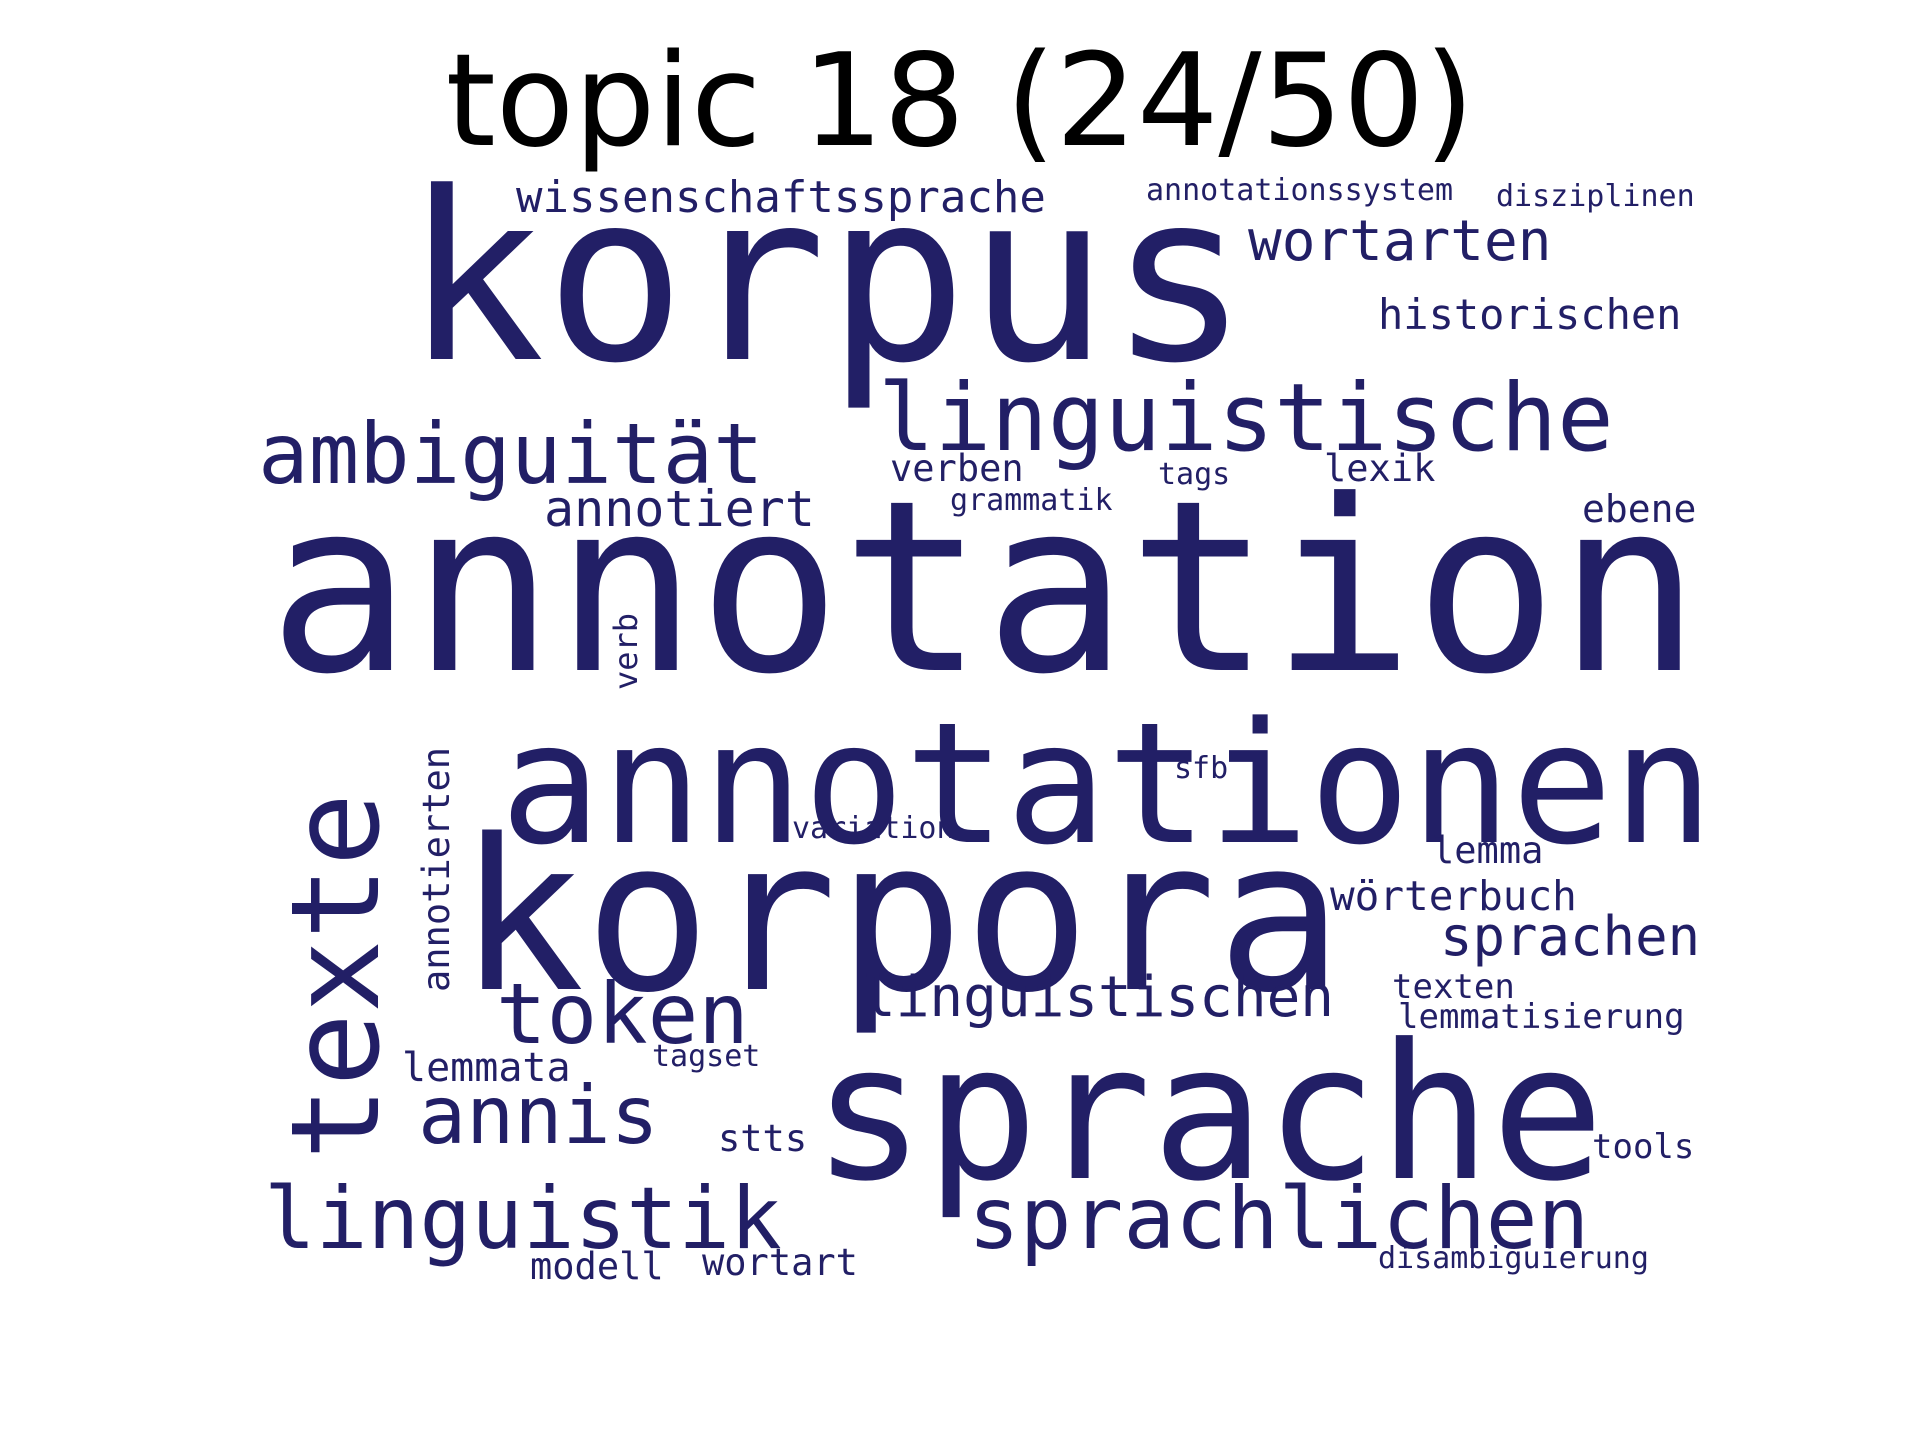  What do you see at coordinates (1541, 1017) in the screenshot?
I see `word-lemmatisierung: lemmatisierung` at bounding box center [1541, 1017].